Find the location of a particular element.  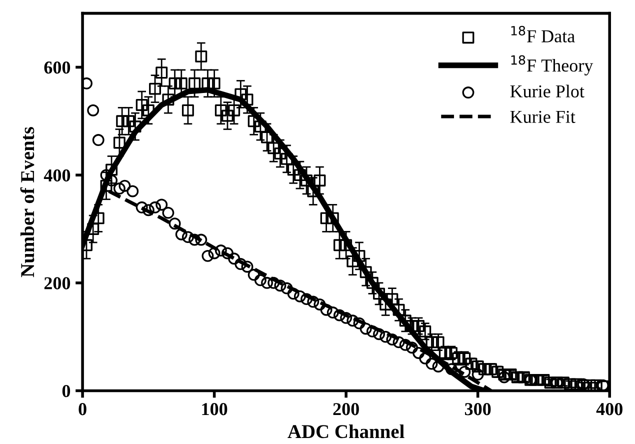

legend-label: $^{18}$F Data is located at coordinates (543, 34).